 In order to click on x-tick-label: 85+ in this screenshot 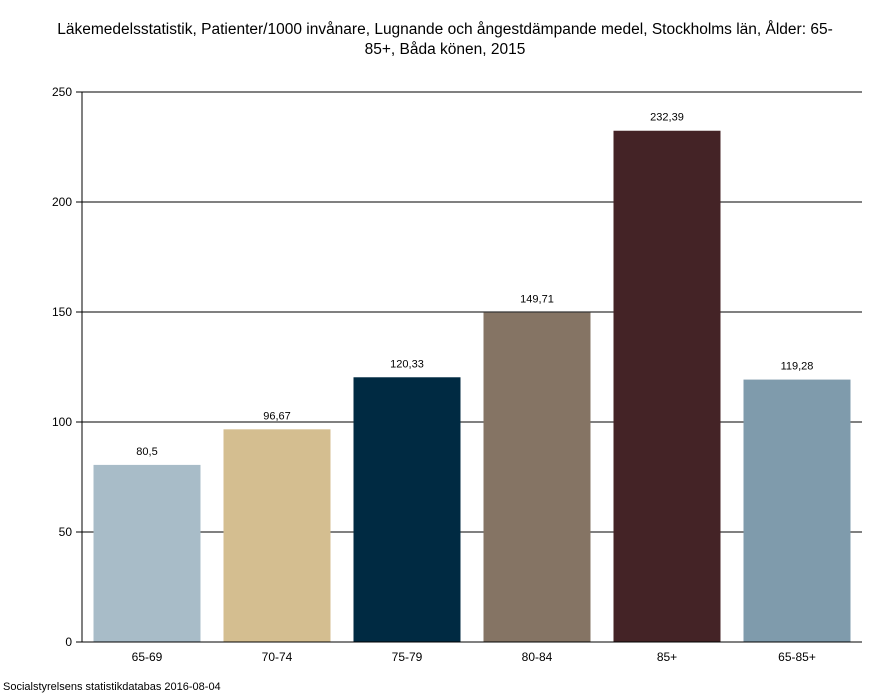, I will do `click(667, 657)`.